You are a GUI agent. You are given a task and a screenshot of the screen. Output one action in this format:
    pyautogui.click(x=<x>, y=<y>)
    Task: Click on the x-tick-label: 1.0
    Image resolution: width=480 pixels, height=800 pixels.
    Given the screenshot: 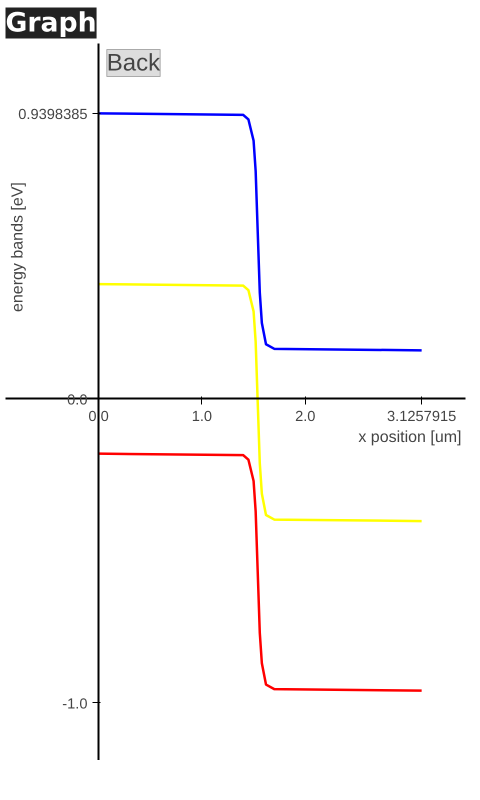 What is the action you would take?
    pyautogui.click(x=202, y=416)
    